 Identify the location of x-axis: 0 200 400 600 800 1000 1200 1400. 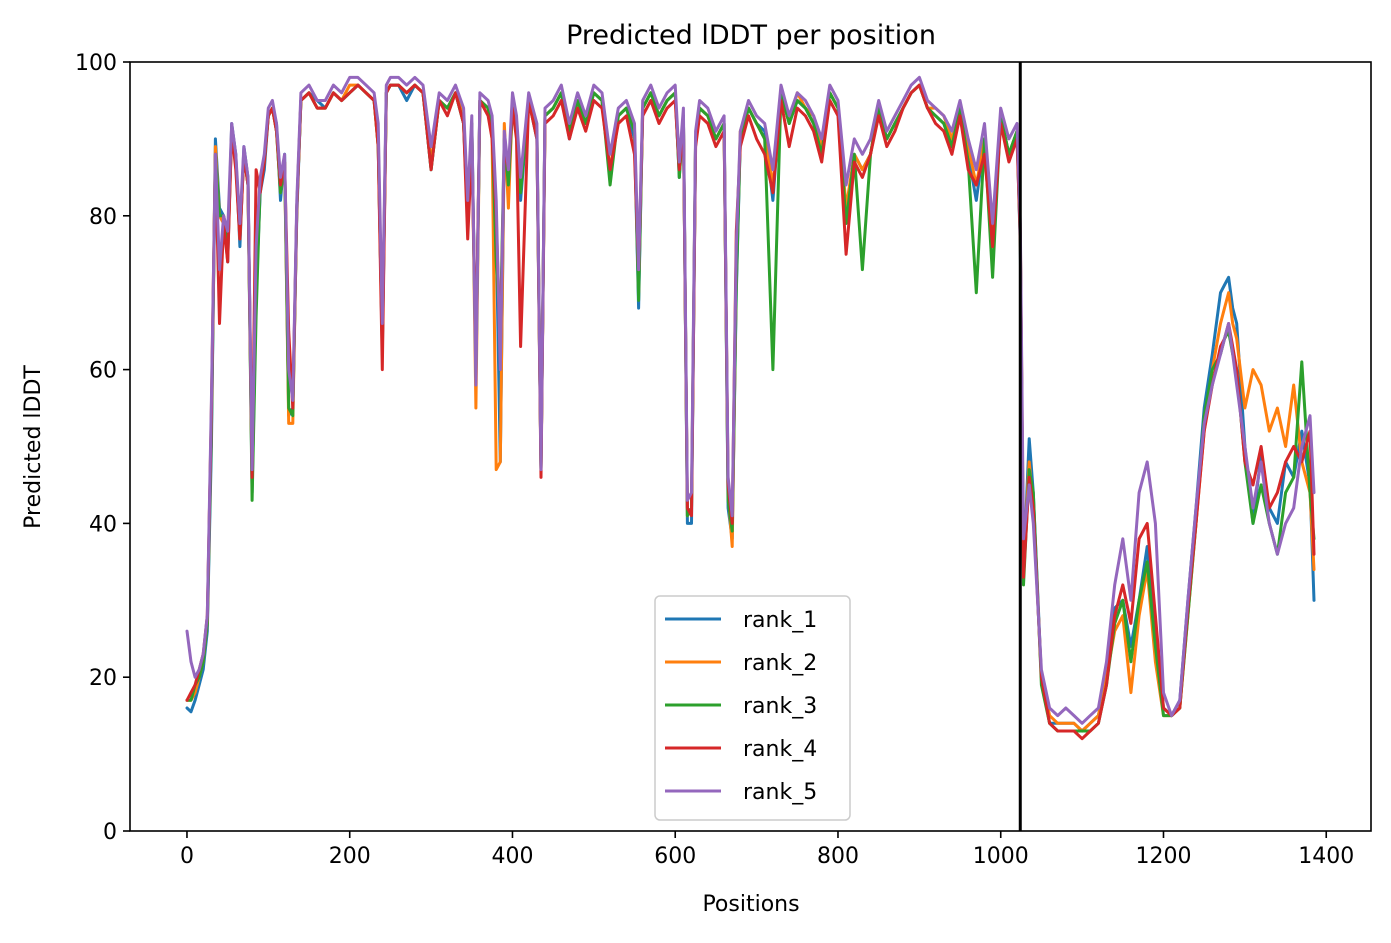
(767, 850).